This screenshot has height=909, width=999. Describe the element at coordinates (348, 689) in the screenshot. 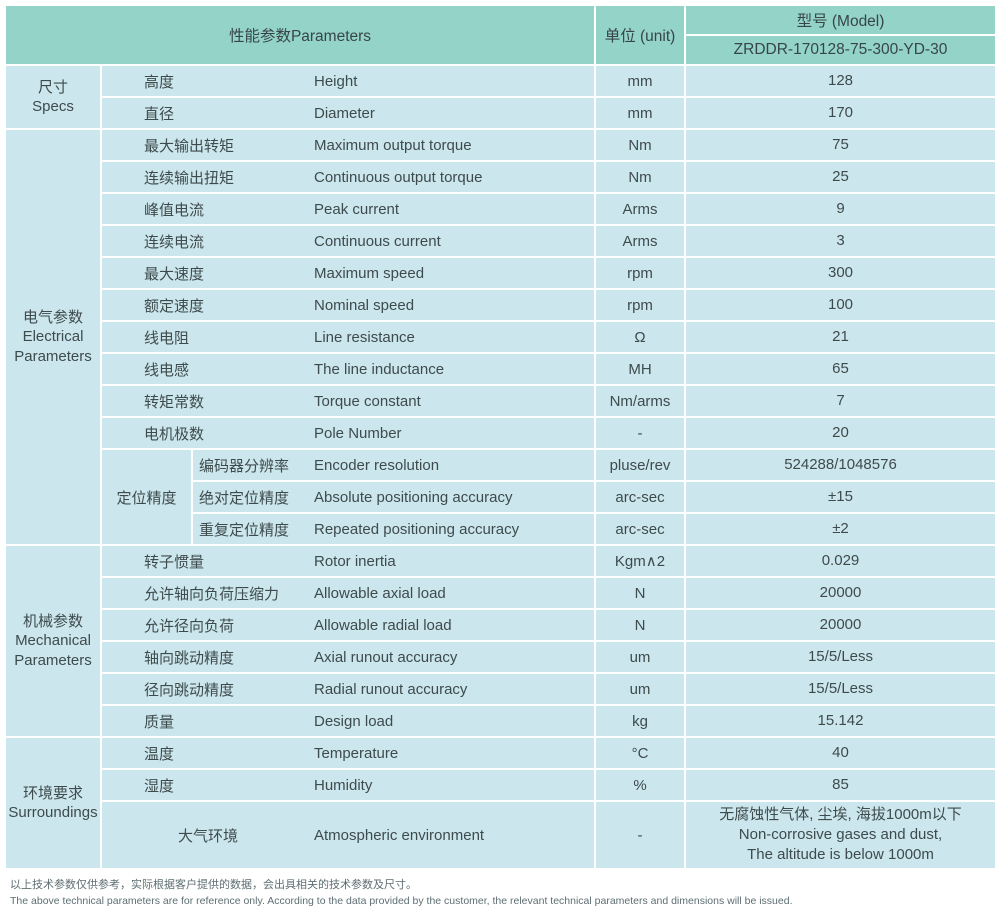

I see `param-cell: 径向跳动精度 Radial runout accuracy` at that location.